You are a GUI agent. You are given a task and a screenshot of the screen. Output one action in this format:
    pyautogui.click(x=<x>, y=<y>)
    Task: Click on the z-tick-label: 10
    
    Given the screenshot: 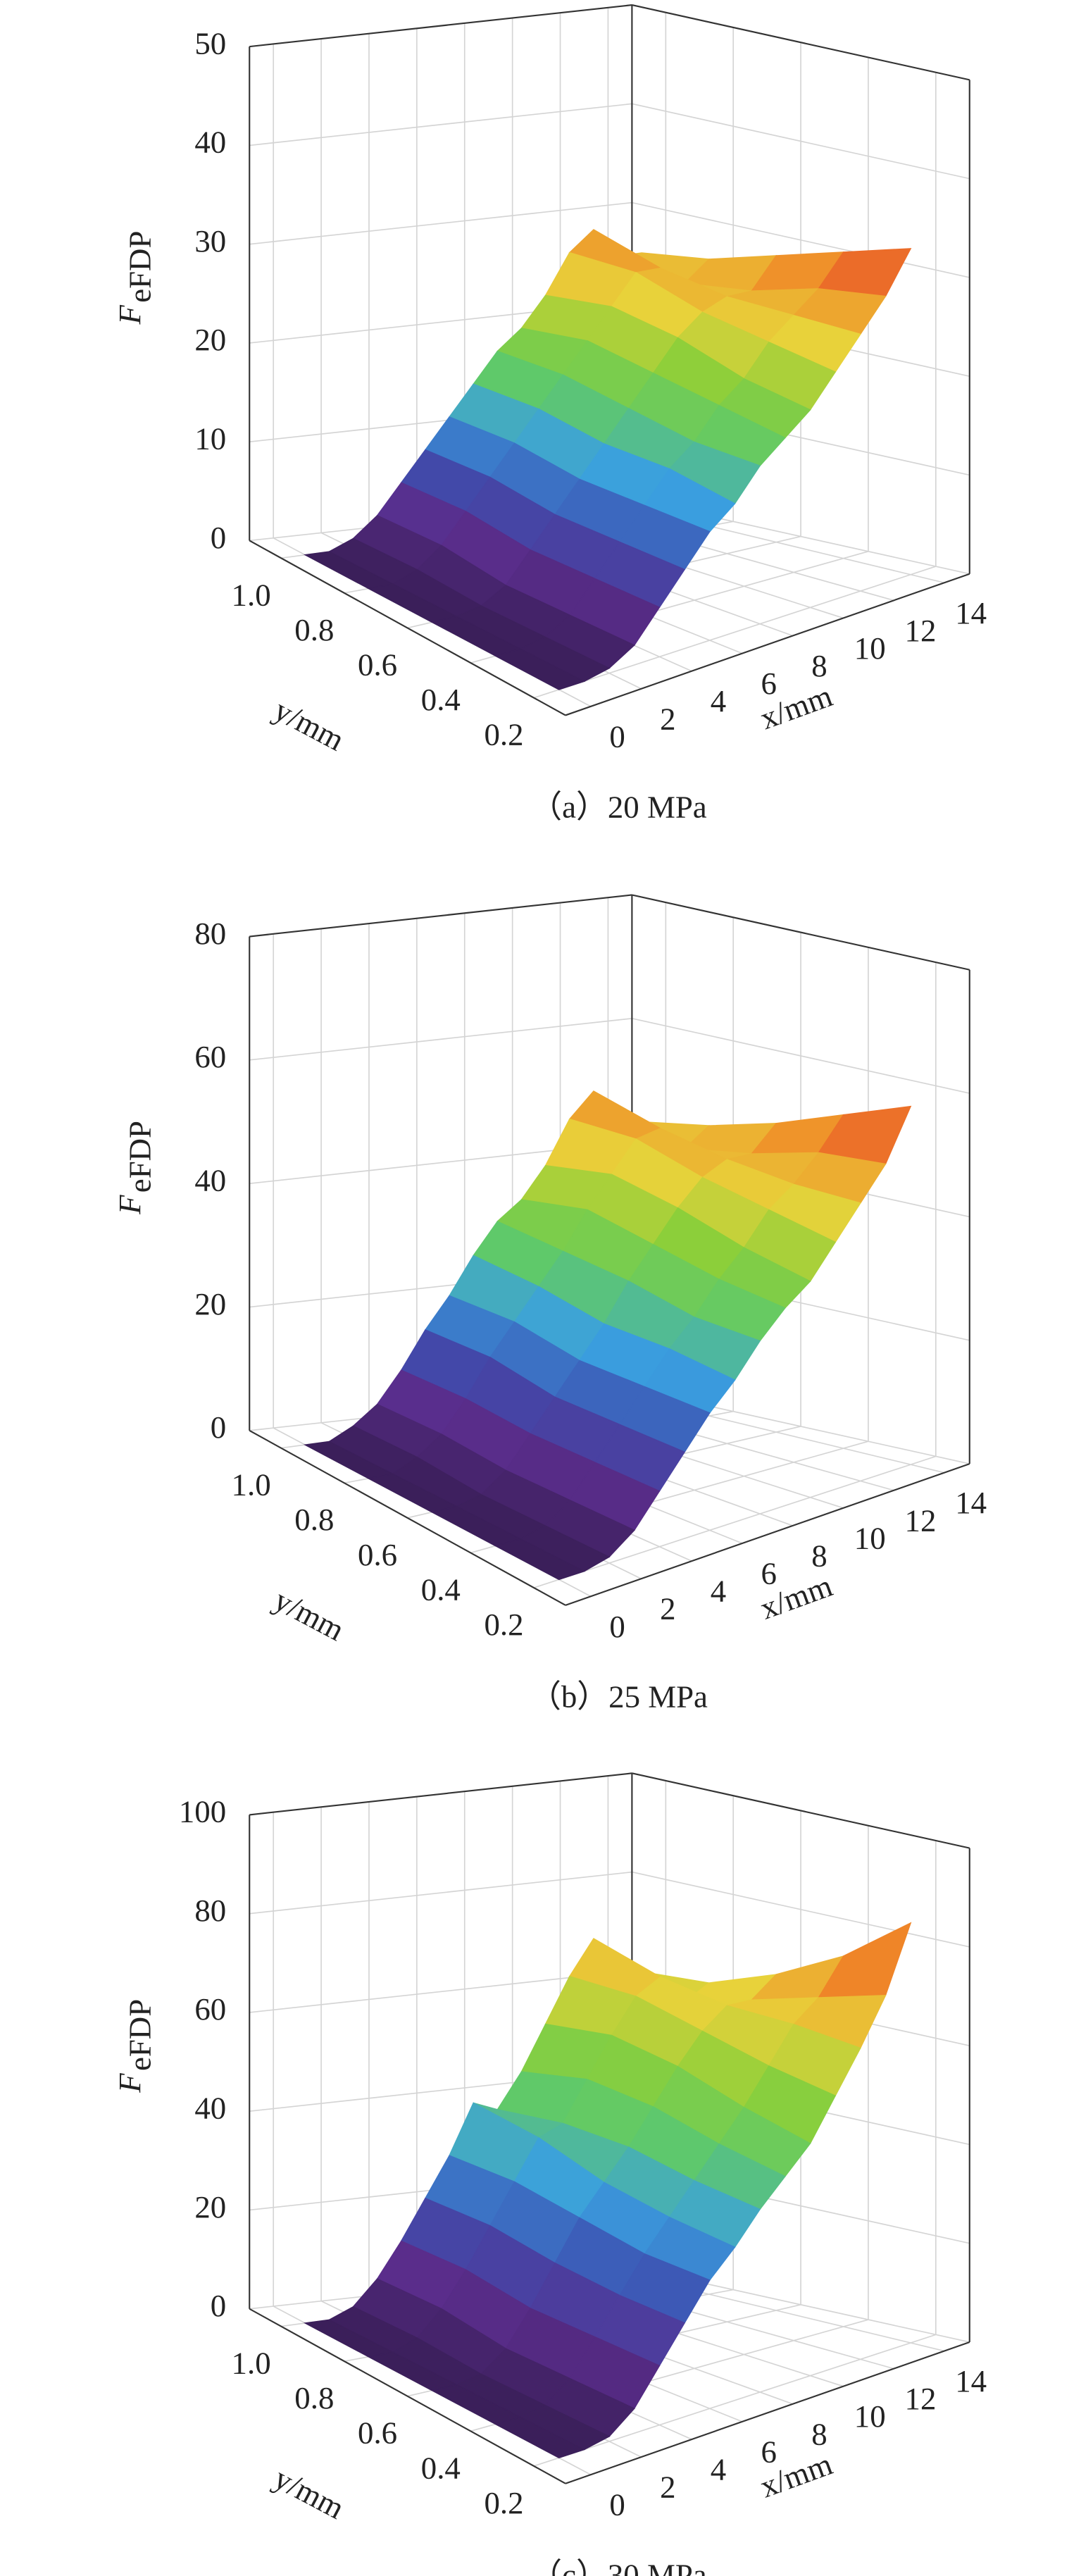 What is the action you would take?
    pyautogui.click(x=210, y=438)
    